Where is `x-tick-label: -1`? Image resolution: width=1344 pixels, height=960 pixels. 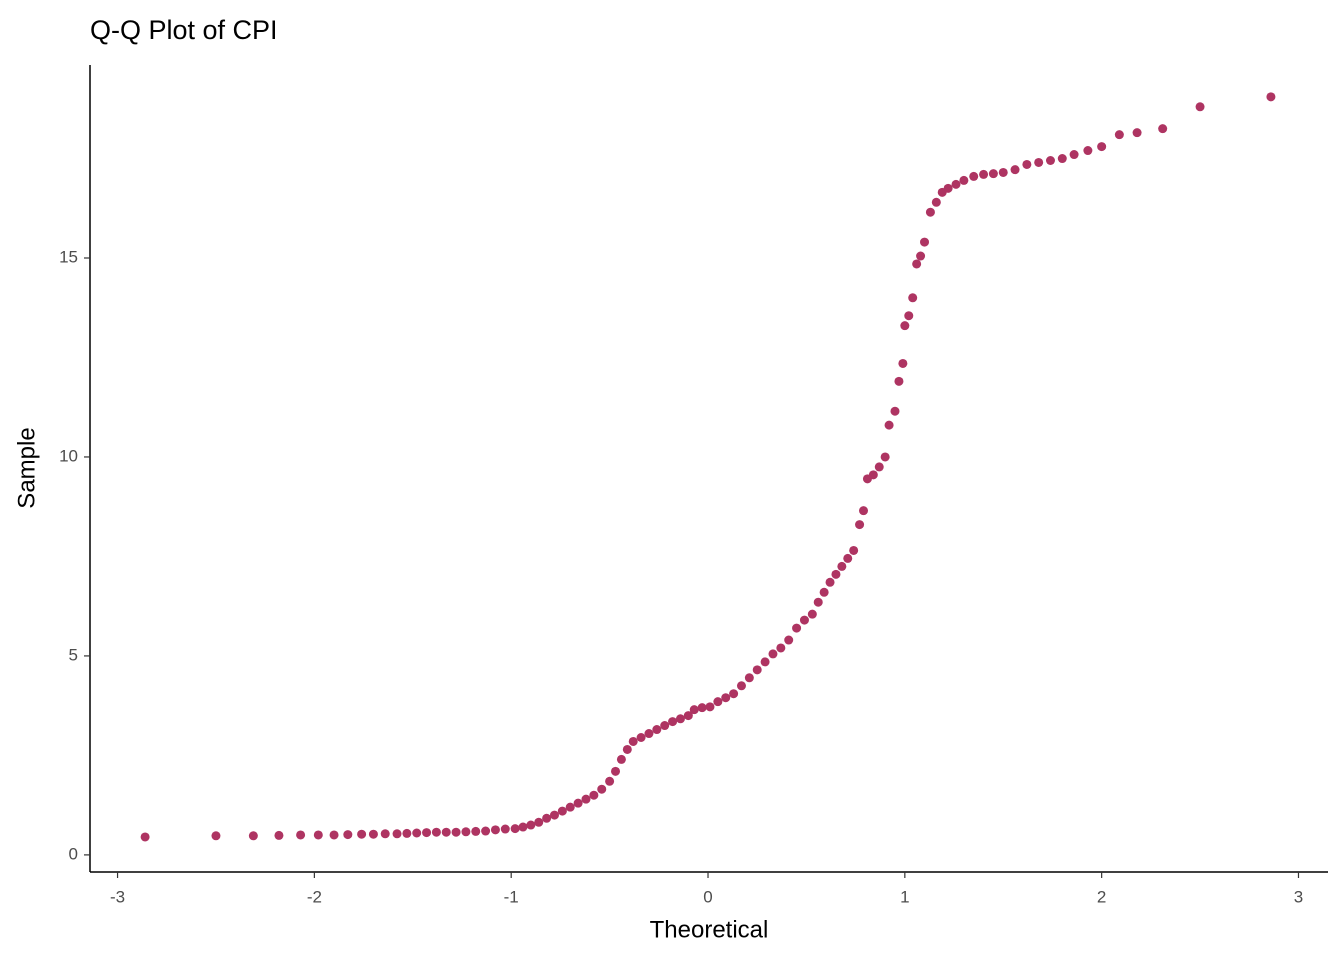 x-tick-label: -1 is located at coordinates (511, 896).